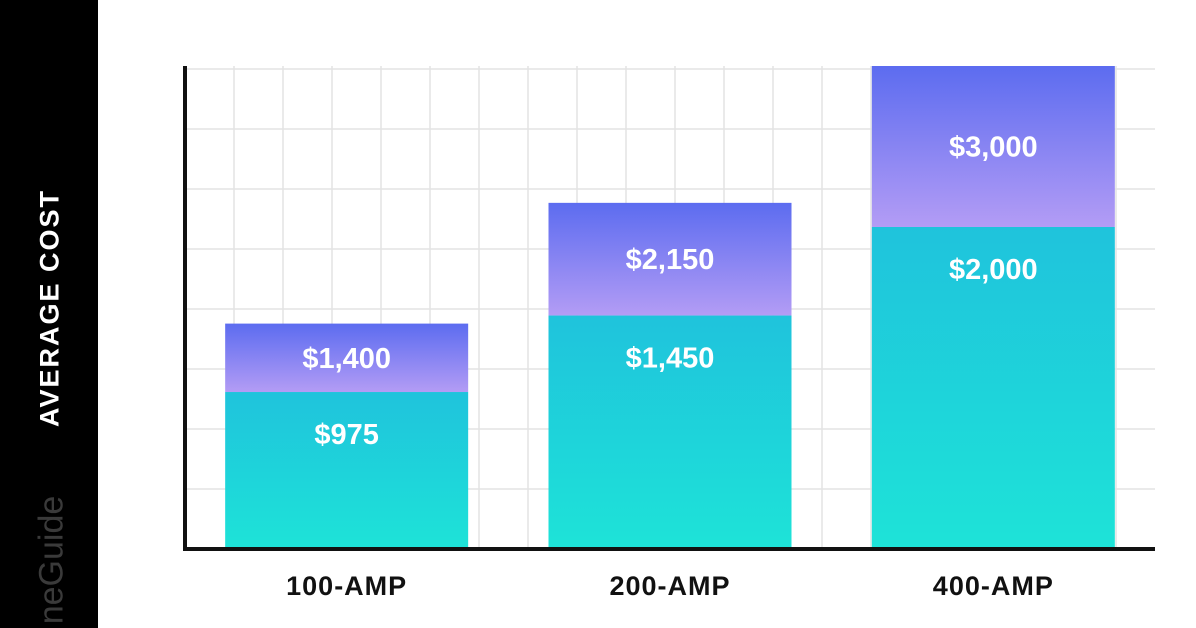 This screenshot has height=628, width=1196. What do you see at coordinates (670, 359) in the screenshot?
I see `data-label-low: $1,450` at bounding box center [670, 359].